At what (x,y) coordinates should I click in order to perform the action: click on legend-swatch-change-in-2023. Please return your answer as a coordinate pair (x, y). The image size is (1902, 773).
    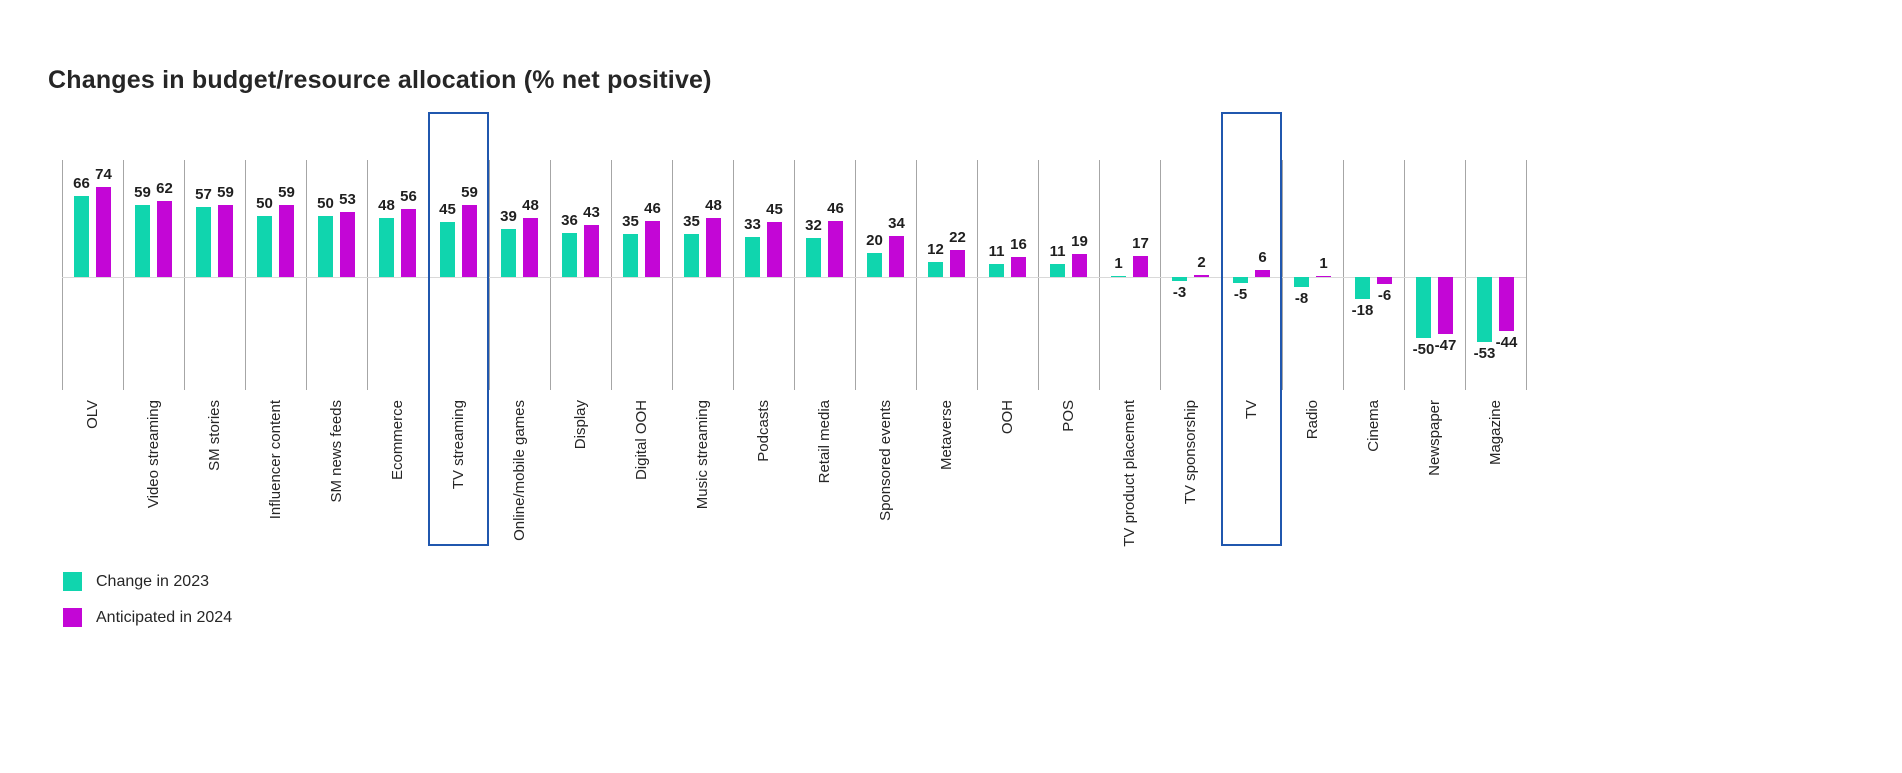
    Looking at the image, I should click on (72, 581).